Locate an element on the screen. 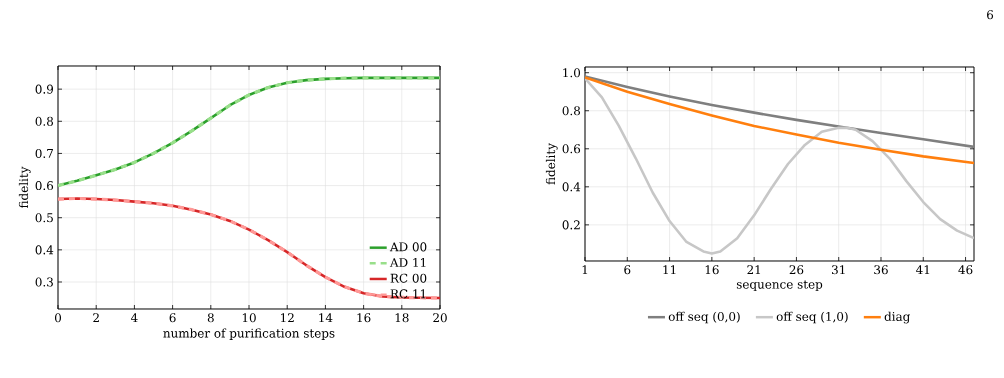 The height and width of the screenshot is (378, 1004). x-axis-title: number of purification steps is located at coordinates (249, 334).